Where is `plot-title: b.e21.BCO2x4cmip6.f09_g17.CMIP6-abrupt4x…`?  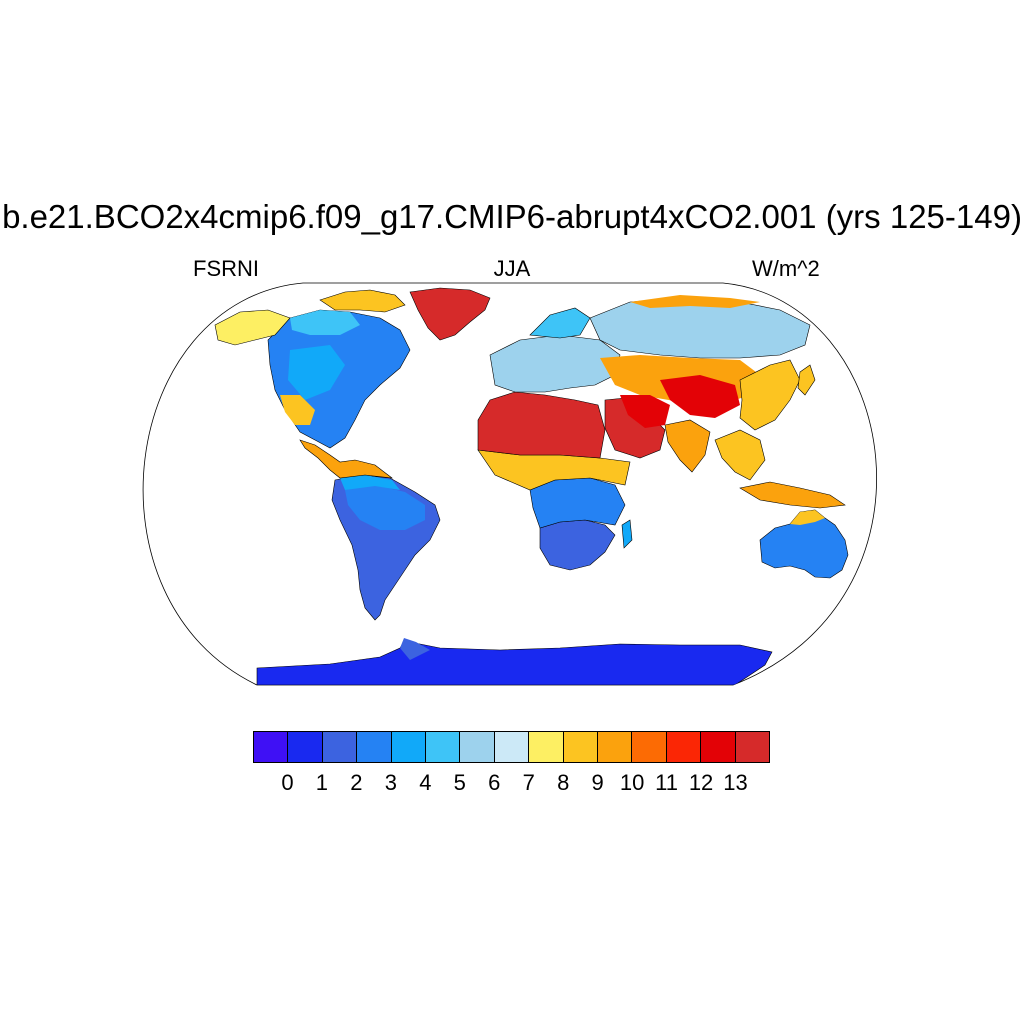 plot-title: b.e21.BCO2x4cmip6.f09_g17.CMIP6-abrupt4x… is located at coordinates (512, 216).